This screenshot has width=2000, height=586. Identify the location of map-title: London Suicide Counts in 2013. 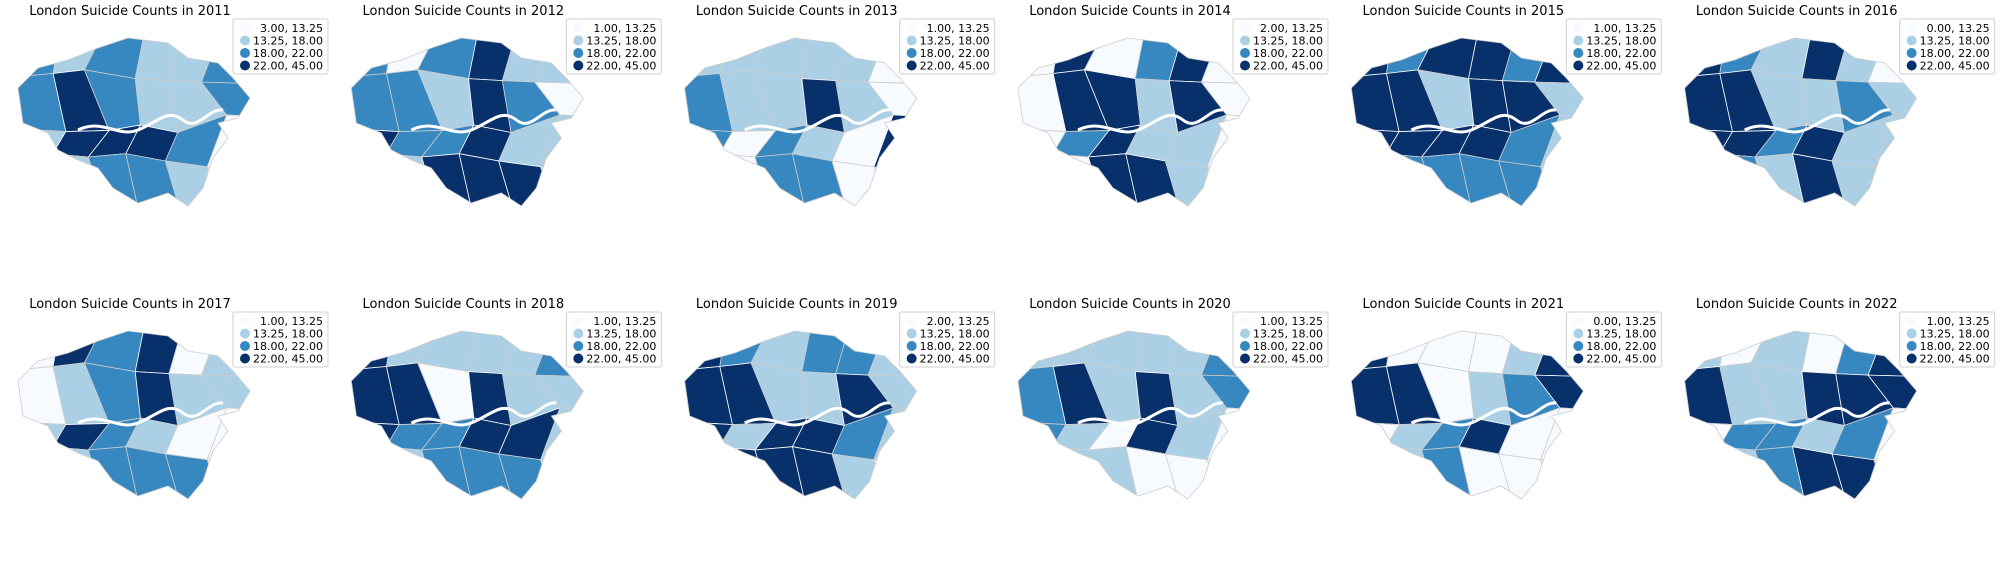
(797, 11).